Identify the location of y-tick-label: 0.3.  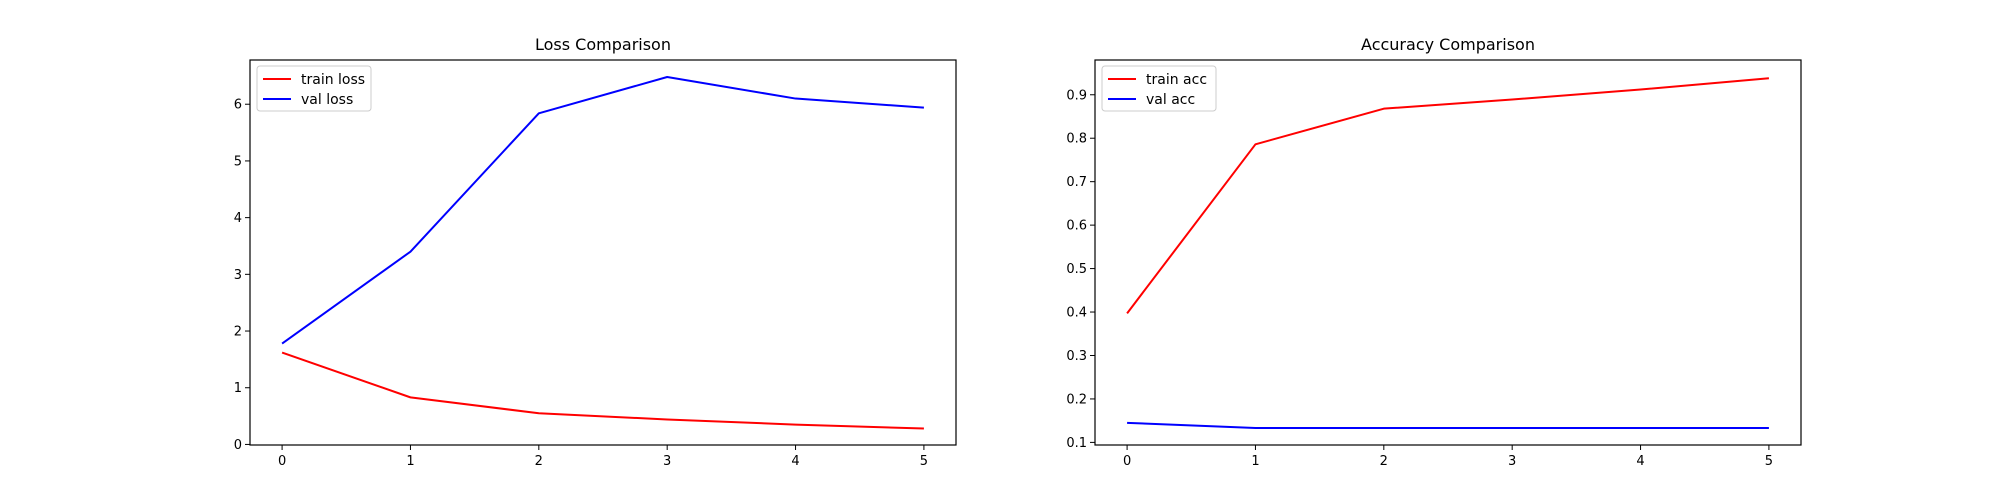
(1076, 356).